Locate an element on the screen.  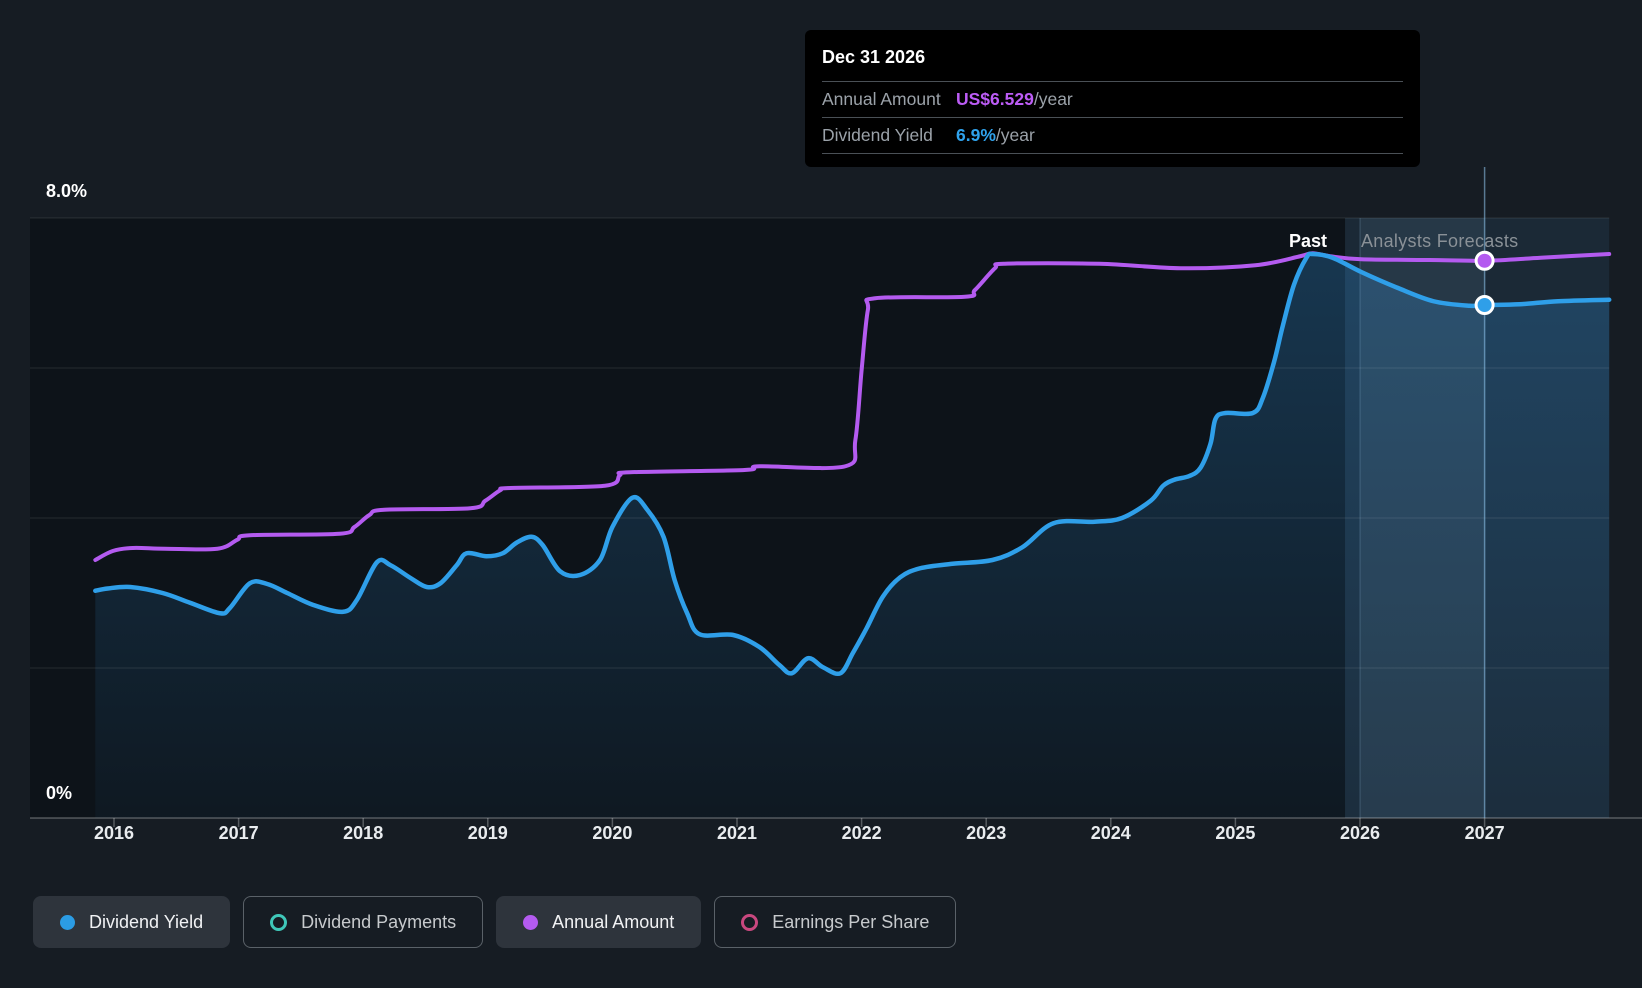
tooltip-row-value: 6.9% is located at coordinates (976, 135).